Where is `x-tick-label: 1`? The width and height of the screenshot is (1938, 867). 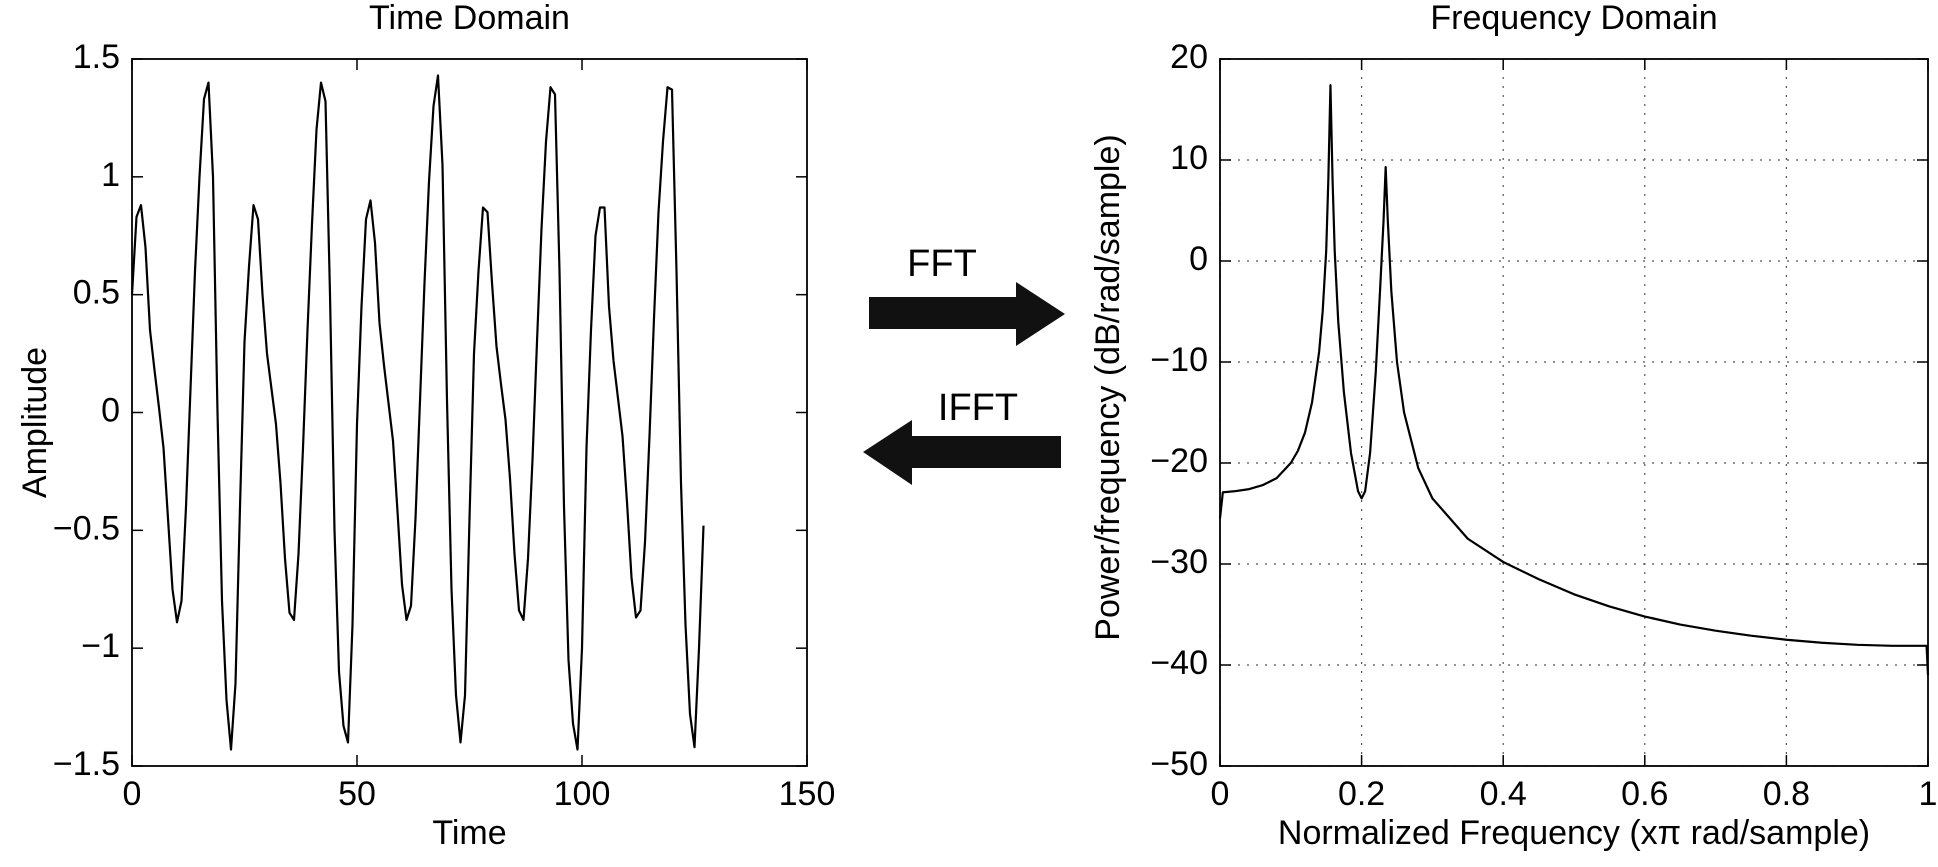
x-tick-label: 1 is located at coordinates (1928, 794).